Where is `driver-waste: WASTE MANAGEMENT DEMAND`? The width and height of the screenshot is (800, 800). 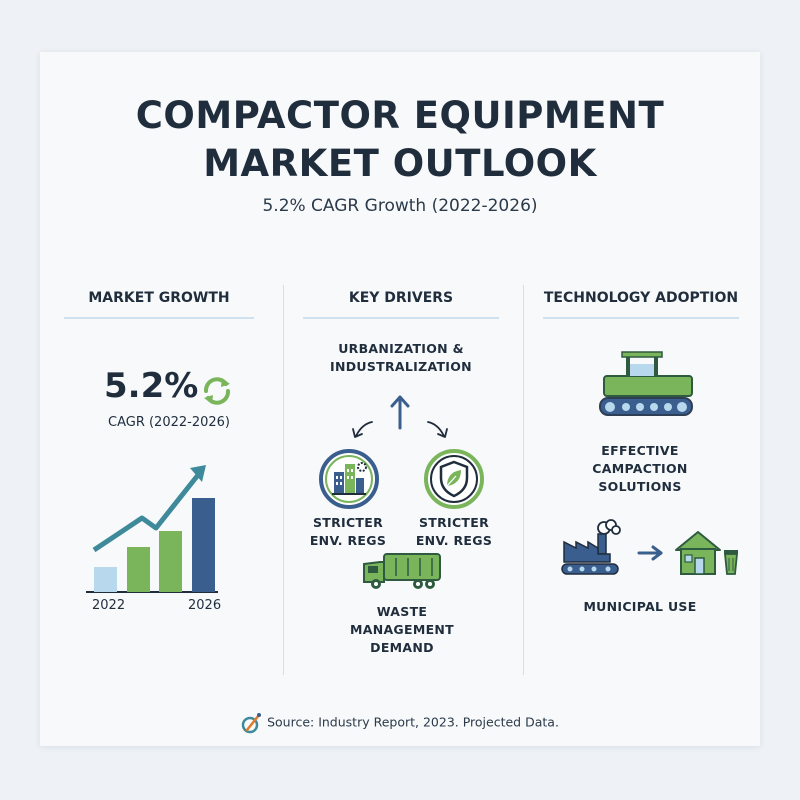
driver-waste: WASTE MANAGEMENT DEMAND is located at coordinates (402, 630).